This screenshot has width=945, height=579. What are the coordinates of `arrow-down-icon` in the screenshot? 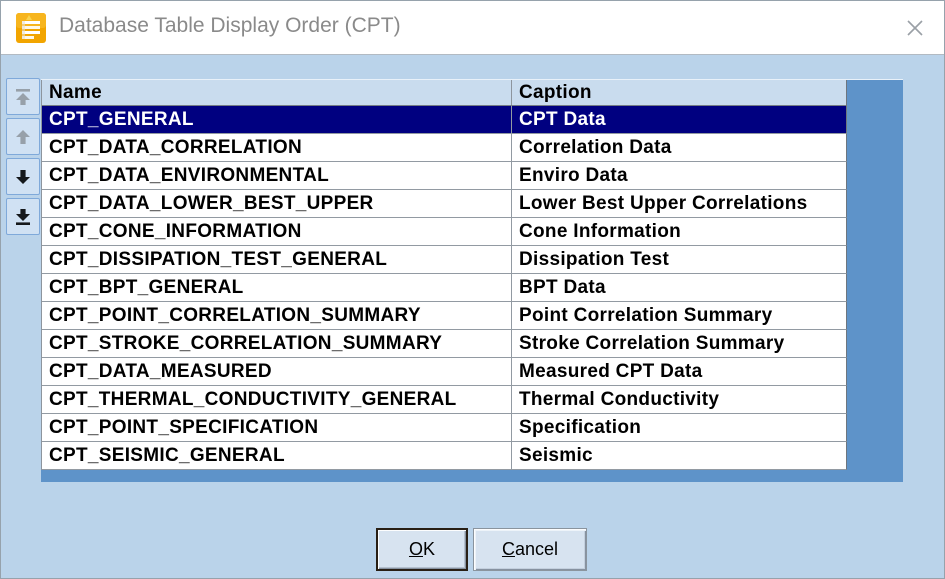 It's located at (23, 176).